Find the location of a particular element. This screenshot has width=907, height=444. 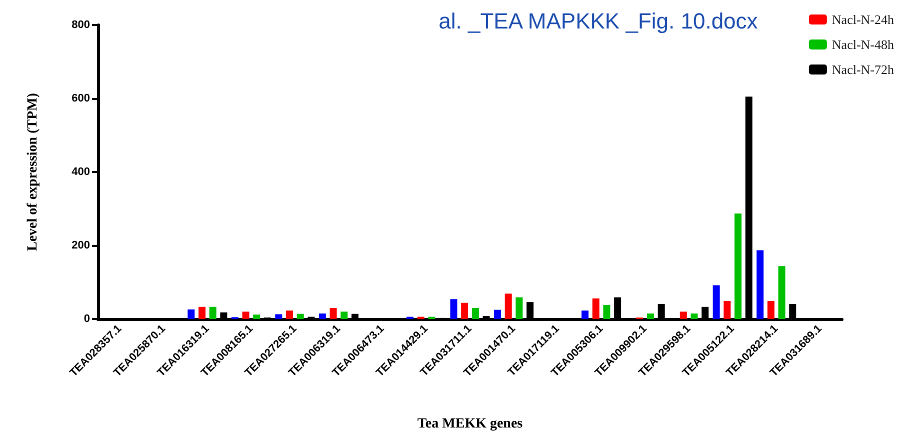

y-tick-label: 200 is located at coordinates (81, 246).